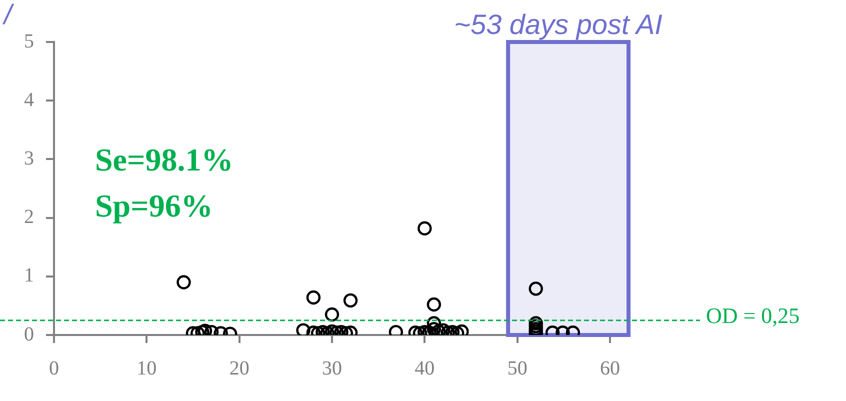  What do you see at coordinates (29, 99) in the screenshot?
I see `y-tick-label: 4` at bounding box center [29, 99].